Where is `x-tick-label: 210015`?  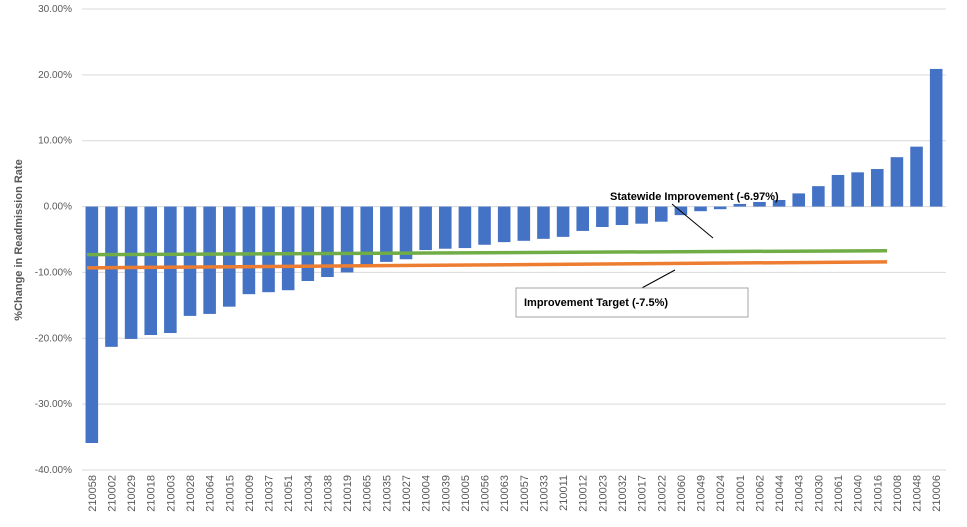 x-tick-label: 210015 is located at coordinates (230, 493).